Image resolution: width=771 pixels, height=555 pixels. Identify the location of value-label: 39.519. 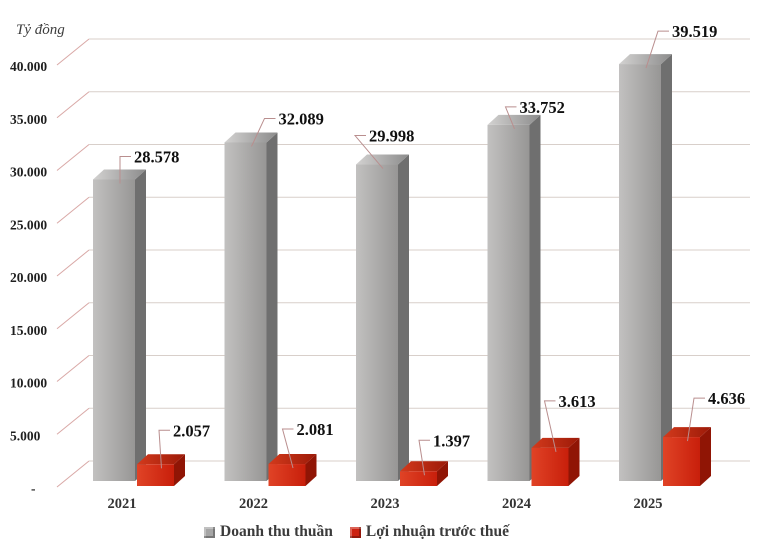
(694, 31).